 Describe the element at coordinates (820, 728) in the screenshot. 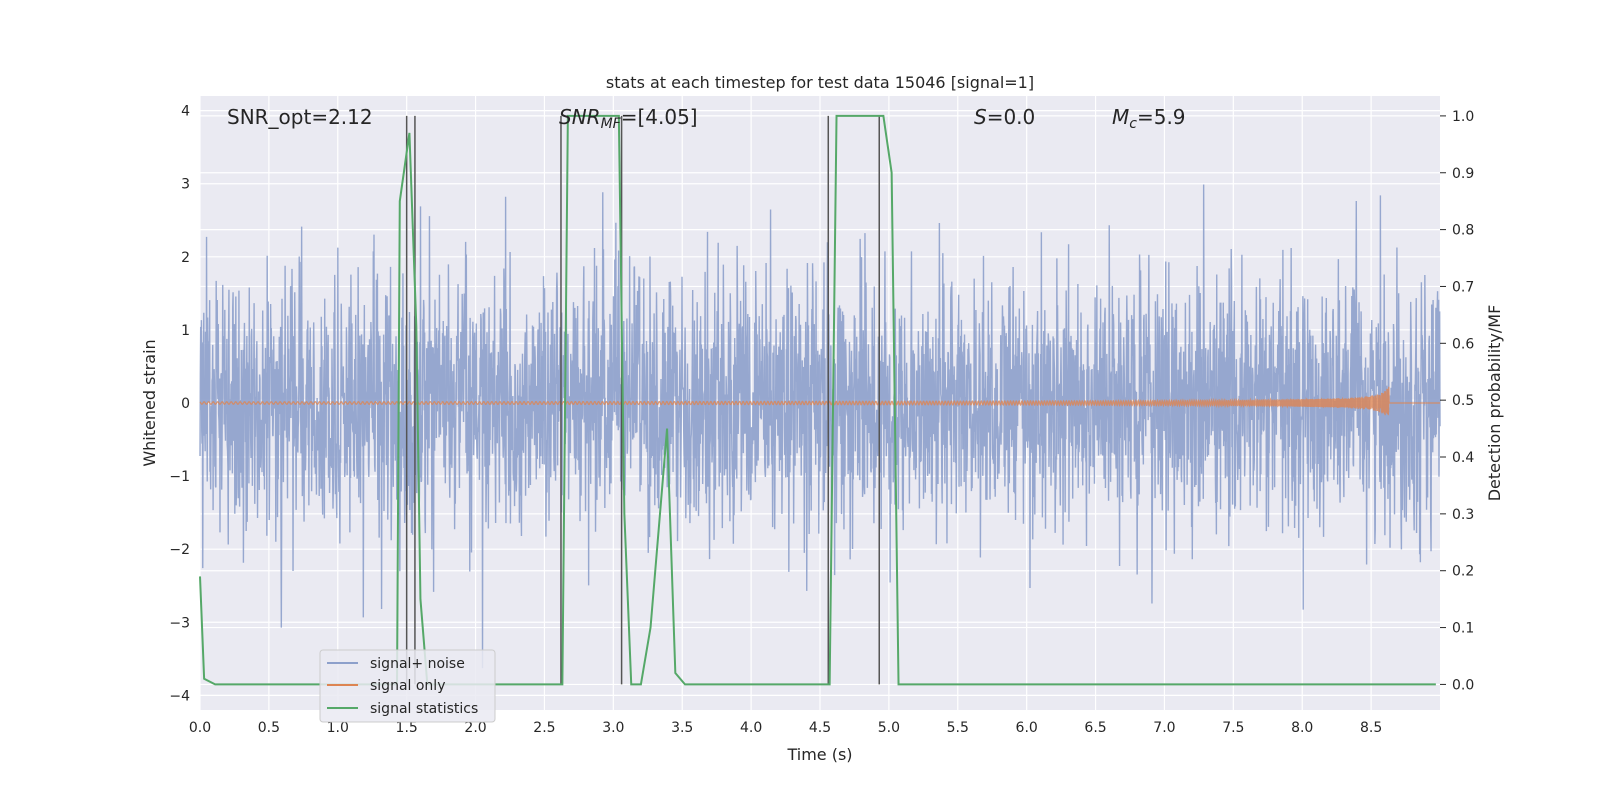

I see `x-tick-label: 4.5` at that location.